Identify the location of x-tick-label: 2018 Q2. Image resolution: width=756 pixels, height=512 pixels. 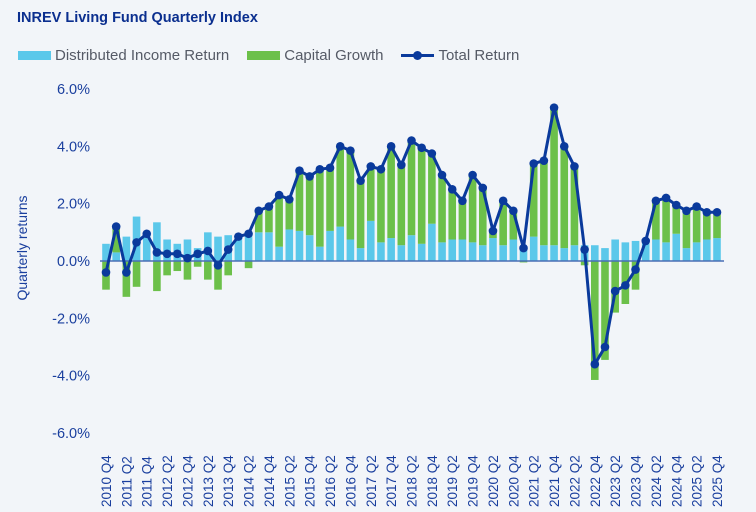
(412, 481).